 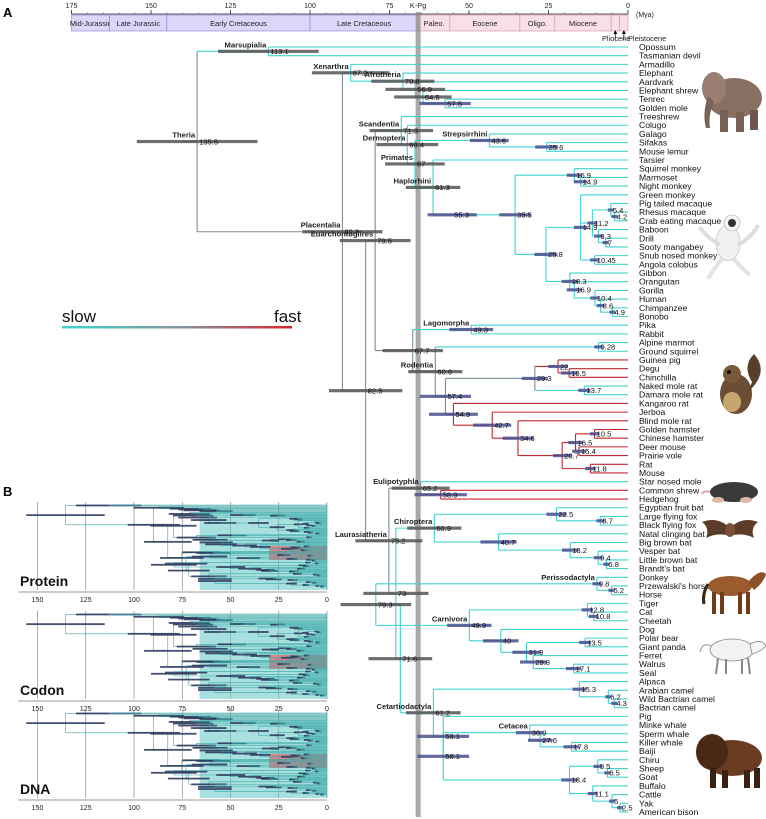 I want to click on taxon-label: Chiru, so click(x=649, y=760).